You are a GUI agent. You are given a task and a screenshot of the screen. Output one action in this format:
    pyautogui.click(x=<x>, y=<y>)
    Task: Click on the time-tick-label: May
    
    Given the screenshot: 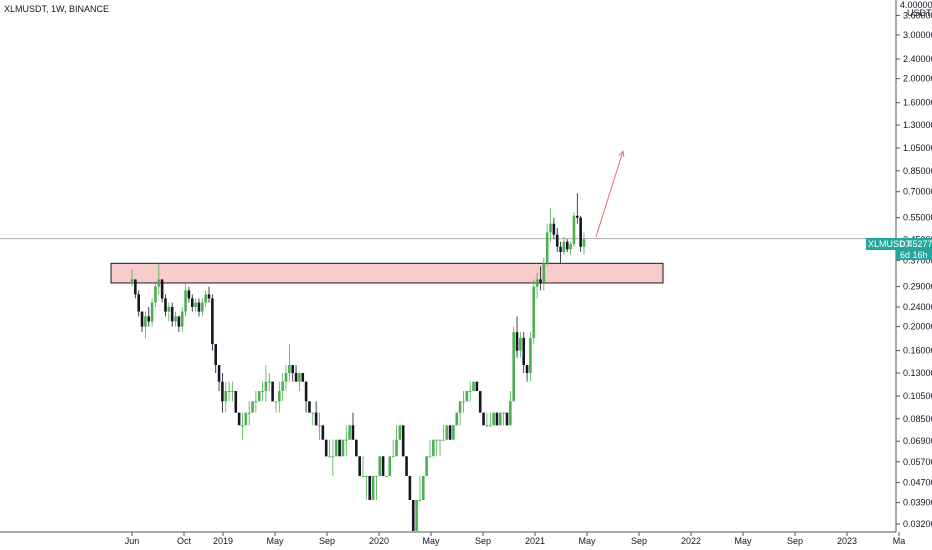 What is the action you would take?
    pyautogui.click(x=275, y=541)
    